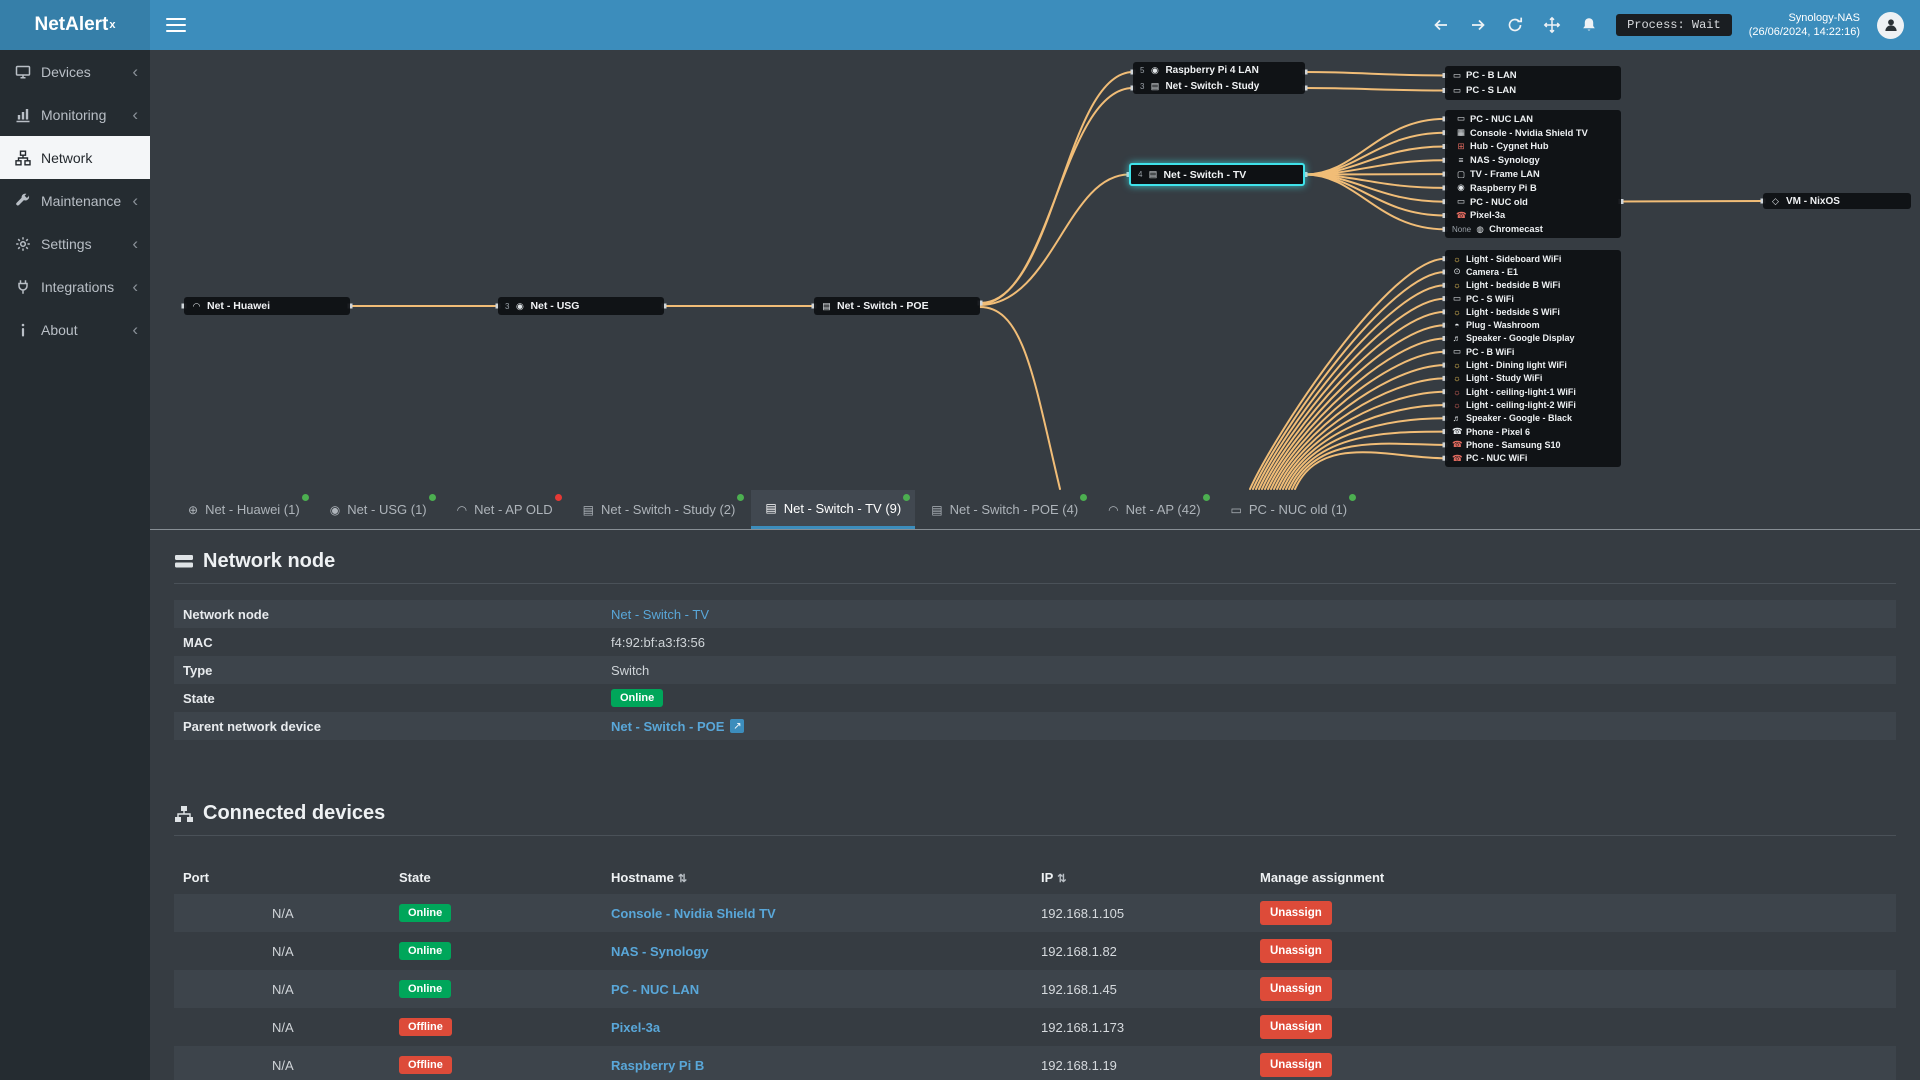  I want to click on back-button, so click(1441, 25).